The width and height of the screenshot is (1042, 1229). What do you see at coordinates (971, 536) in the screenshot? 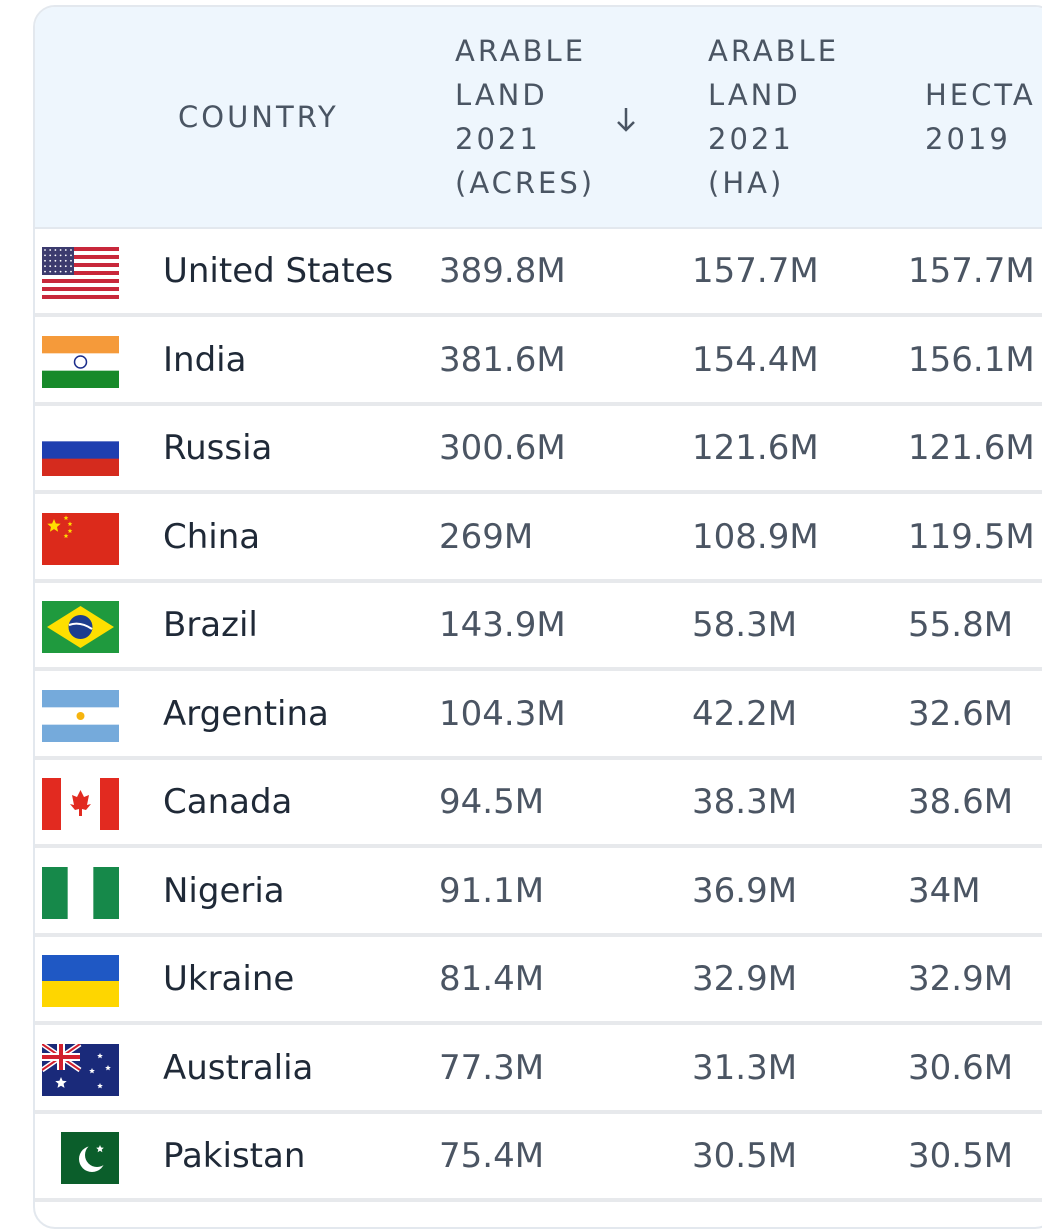
I see `value-cell: 119.5M` at bounding box center [971, 536].